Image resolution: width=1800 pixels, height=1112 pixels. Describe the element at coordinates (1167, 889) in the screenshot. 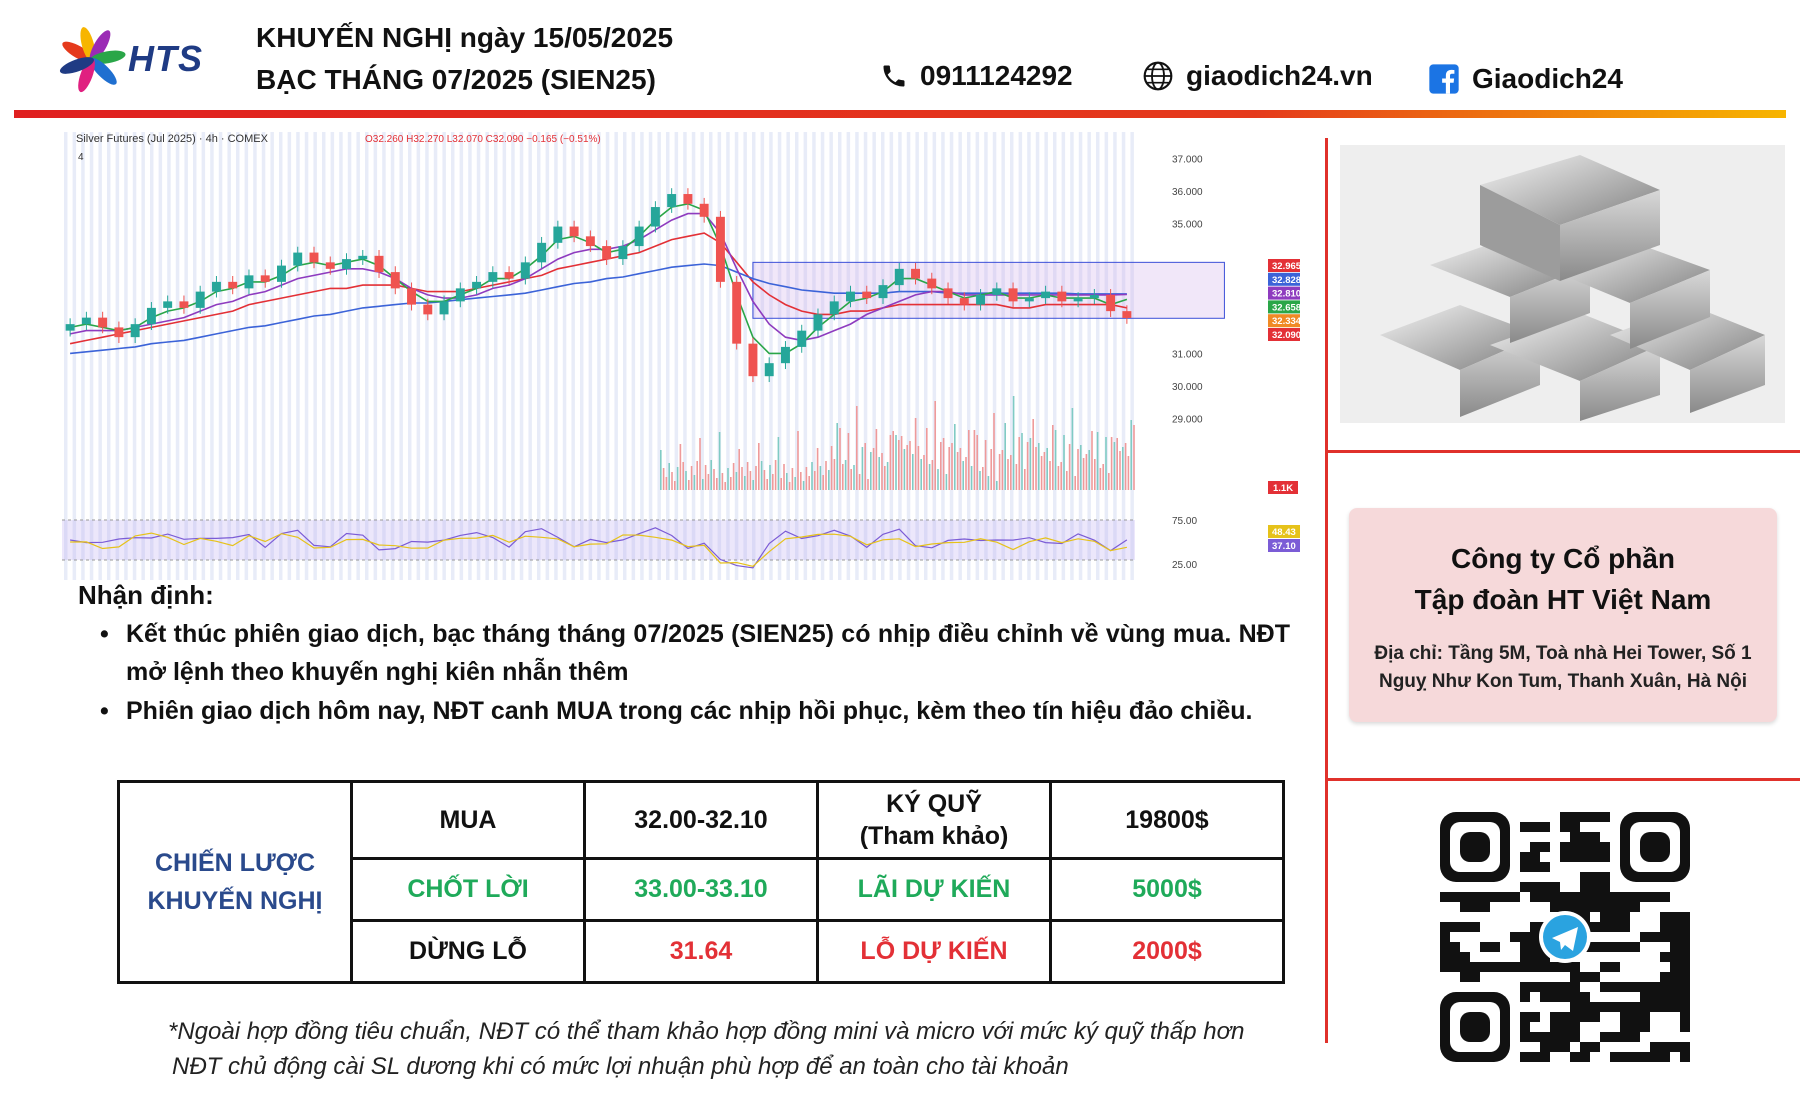

I see `expected-profit-amount: 5000$` at that location.